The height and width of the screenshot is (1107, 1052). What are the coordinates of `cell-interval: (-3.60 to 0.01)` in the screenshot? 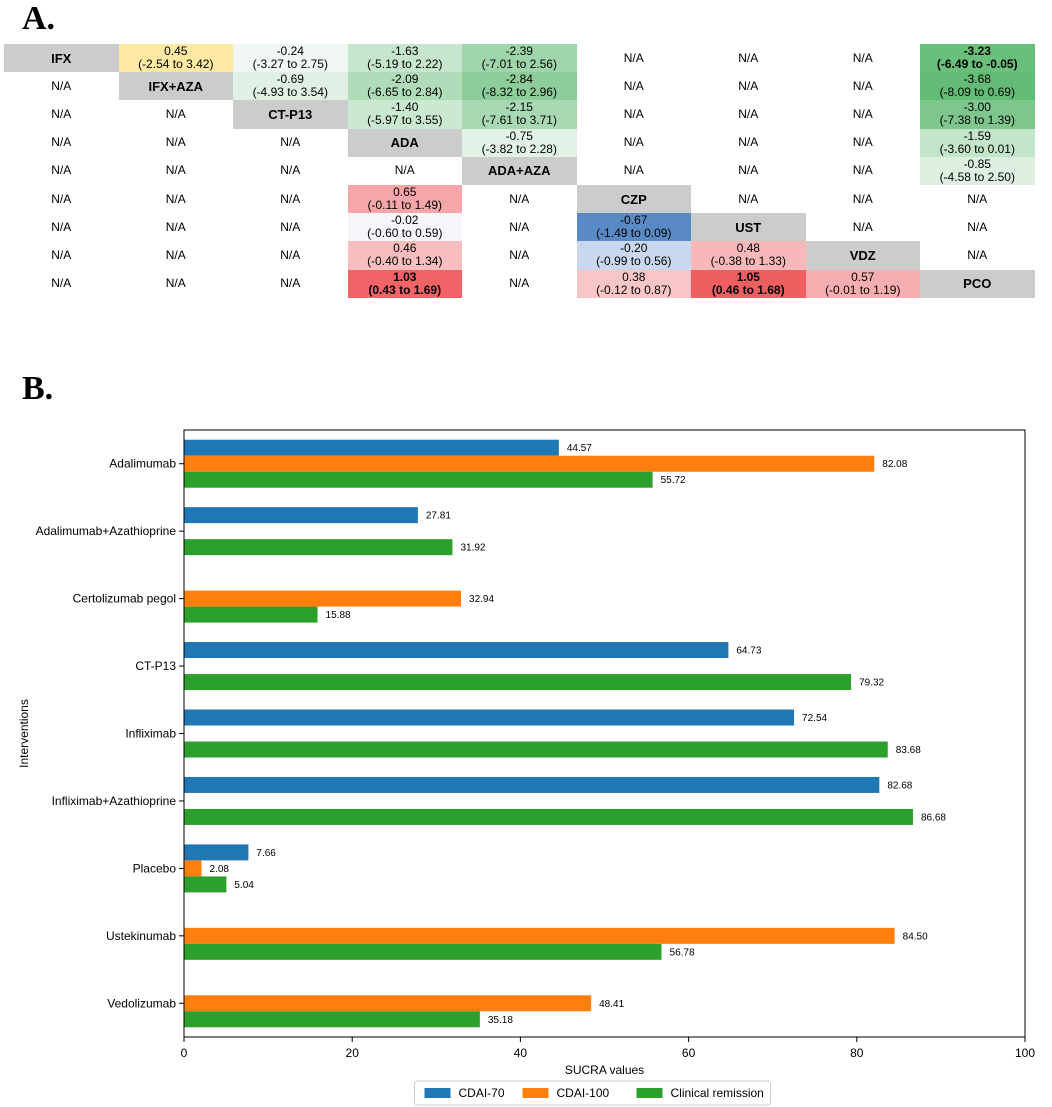 It's located at (977, 148).